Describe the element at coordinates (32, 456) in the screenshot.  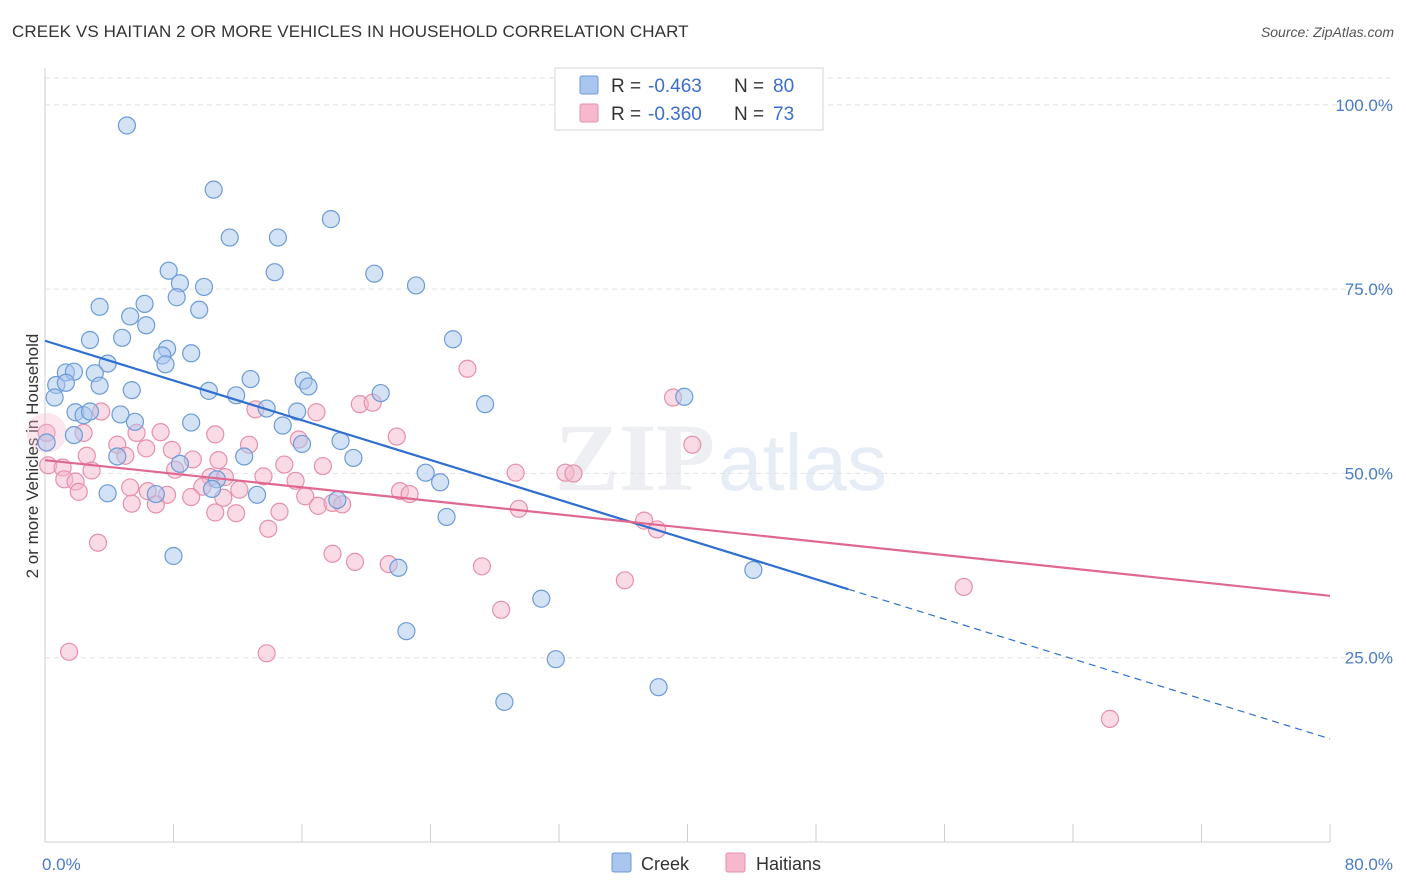
I see `y-axis-label: 2 or more Vehicles in Household` at that location.